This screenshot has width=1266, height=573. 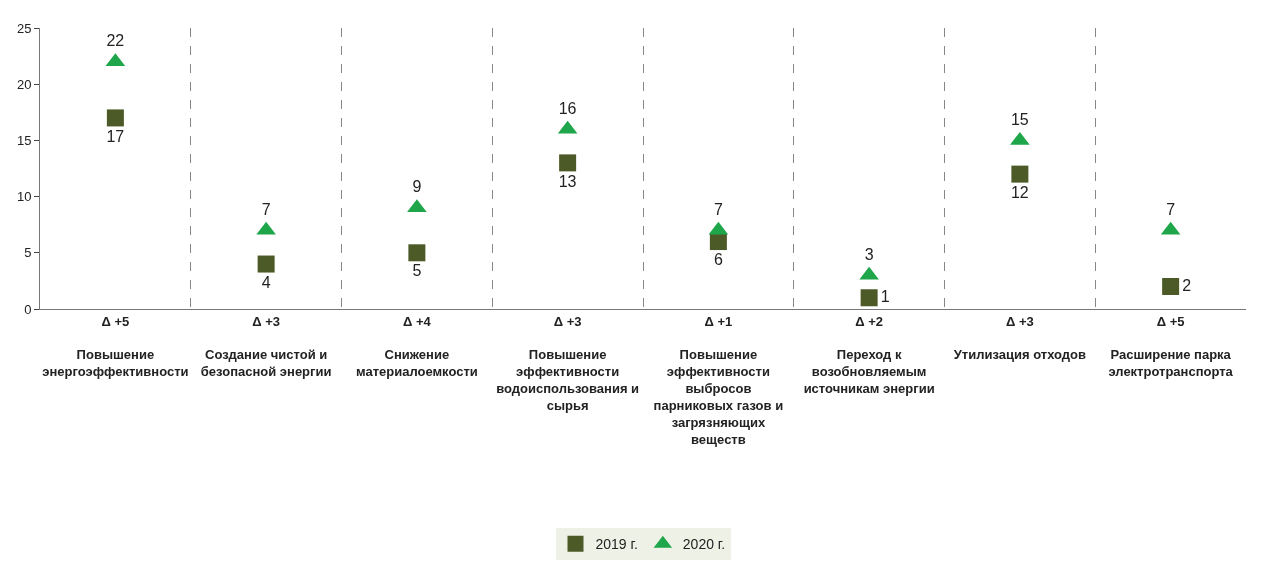 I want to click on category-label: Δ +3 Утилизация отходов, so click(x=1020, y=338).